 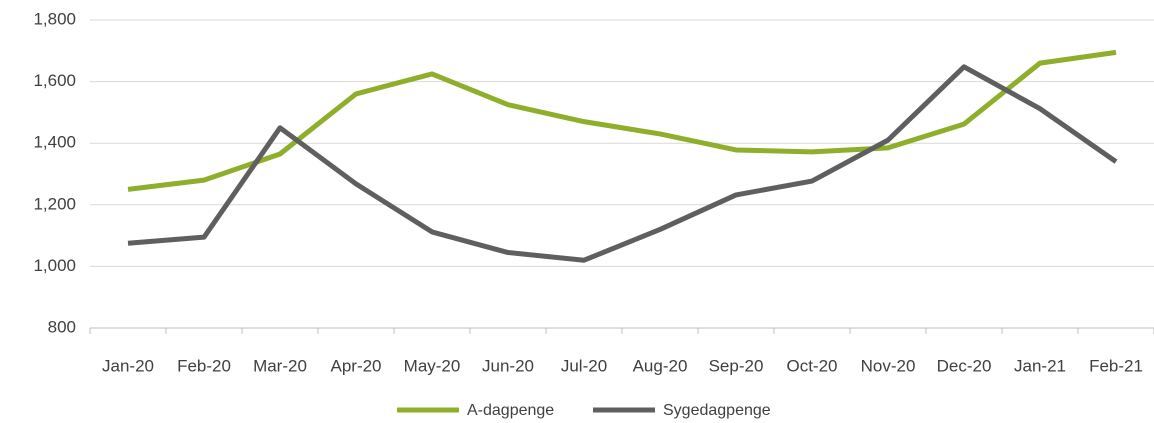 What do you see at coordinates (811, 365) in the screenshot?
I see `x-tick-label: Oct-20` at bounding box center [811, 365].